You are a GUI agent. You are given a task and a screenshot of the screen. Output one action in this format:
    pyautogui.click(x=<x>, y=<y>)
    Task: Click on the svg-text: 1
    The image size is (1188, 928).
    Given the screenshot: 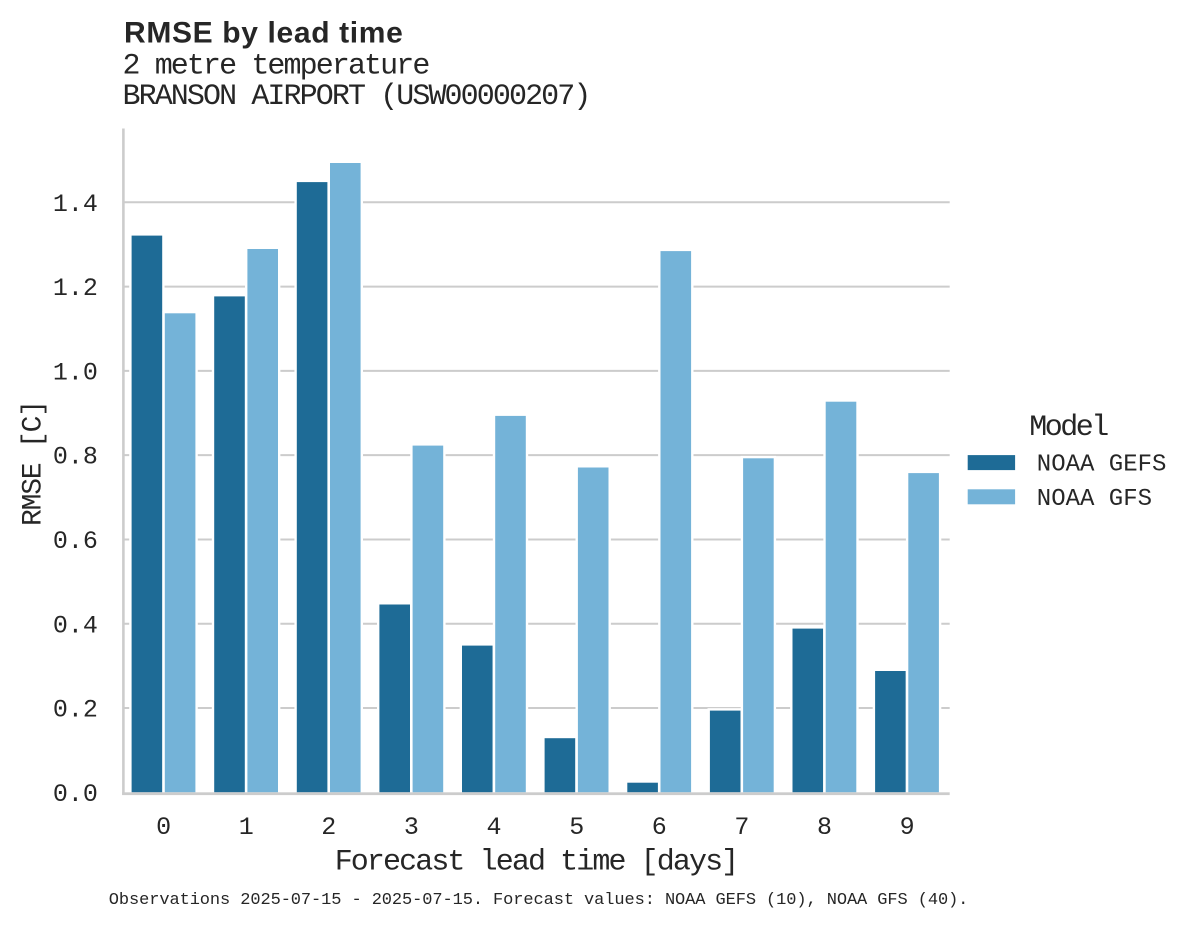 What is the action you would take?
    pyautogui.click(x=246, y=827)
    